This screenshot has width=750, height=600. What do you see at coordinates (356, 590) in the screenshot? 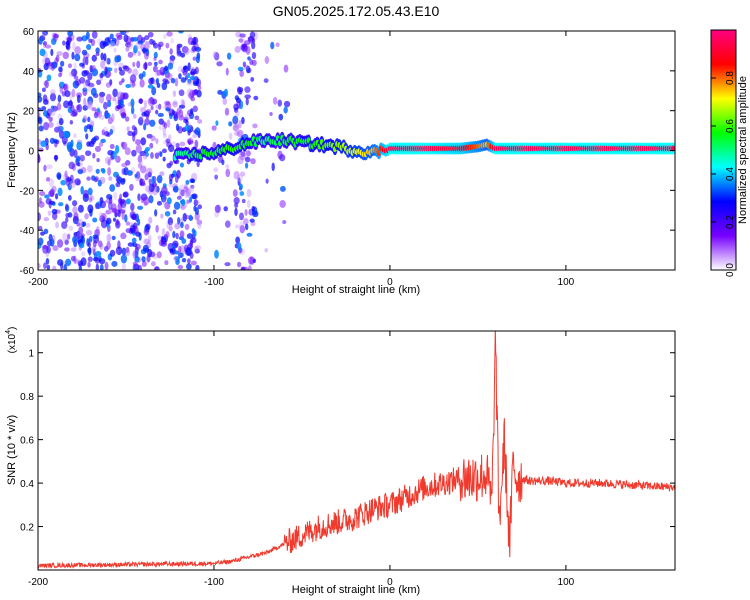
I see `snr-x-label: Height of straight line (km)` at bounding box center [356, 590].